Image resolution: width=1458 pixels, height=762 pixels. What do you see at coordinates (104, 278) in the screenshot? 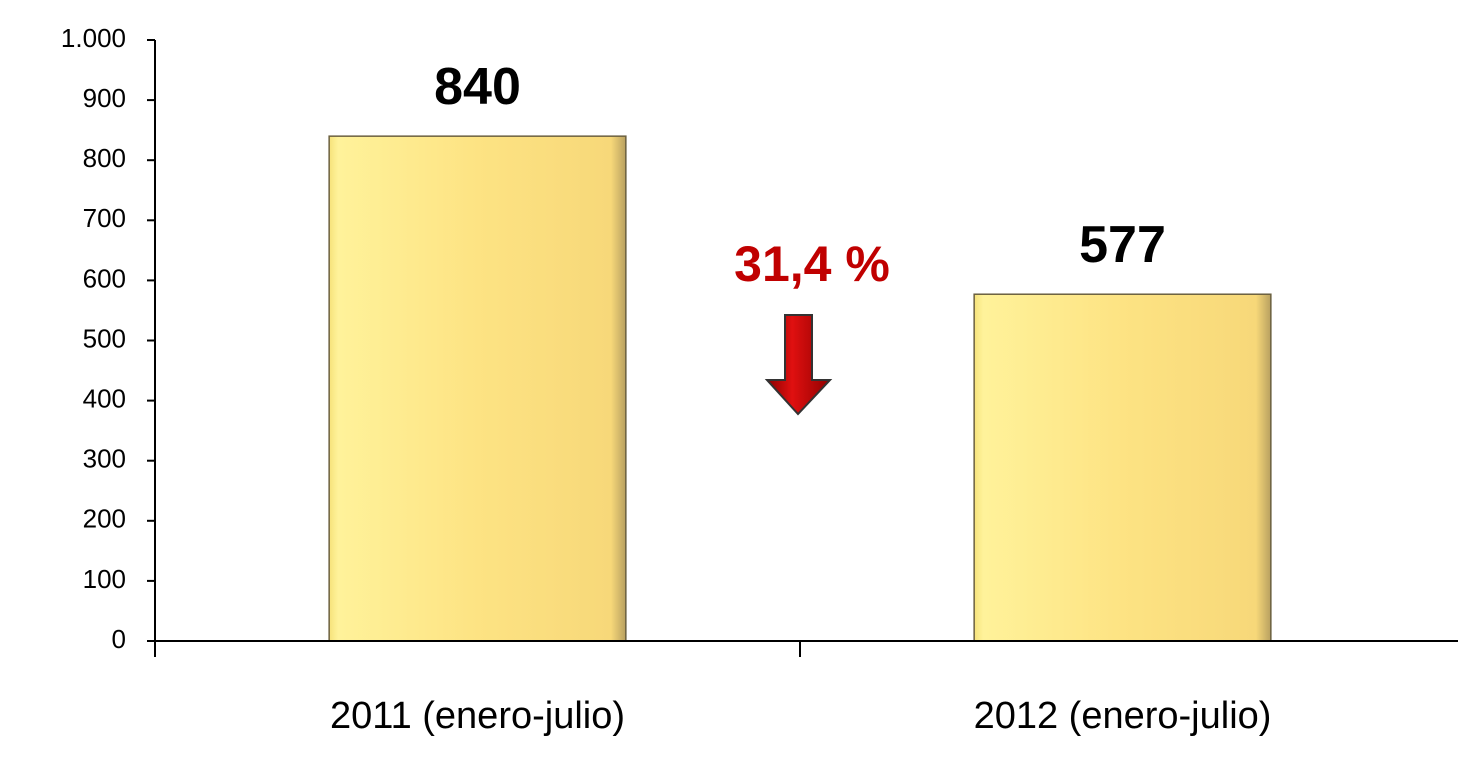
I see `y-tick-label: 600` at bounding box center [104, 278].